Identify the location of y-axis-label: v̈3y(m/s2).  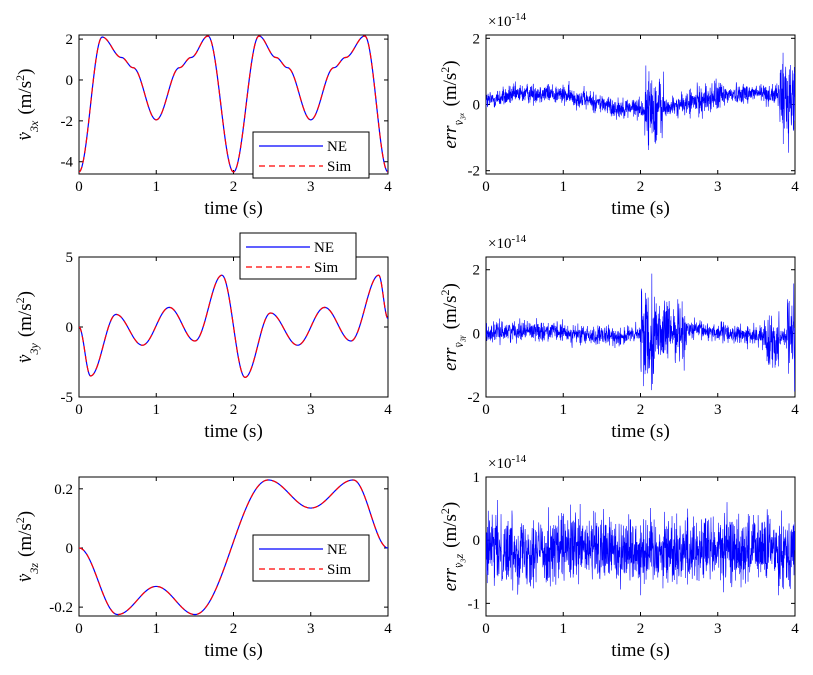
(27, 327).